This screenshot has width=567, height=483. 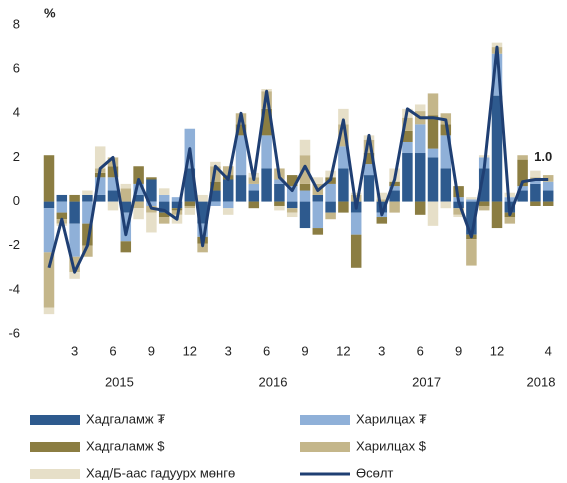 I want to click on data-label: 1.0, so click(x=543, y=156).